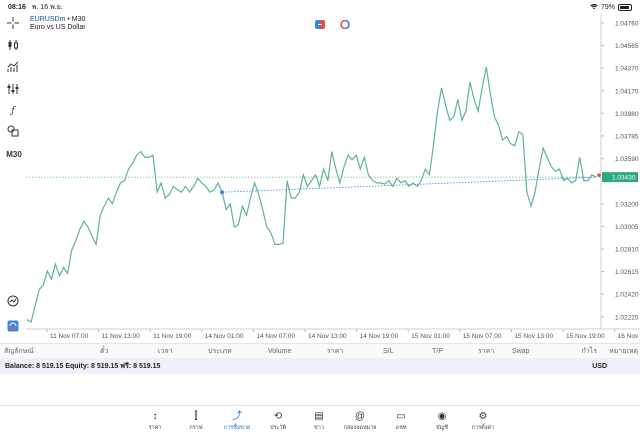  I want to click on trade-icon: ⤴, so click(237, 416).